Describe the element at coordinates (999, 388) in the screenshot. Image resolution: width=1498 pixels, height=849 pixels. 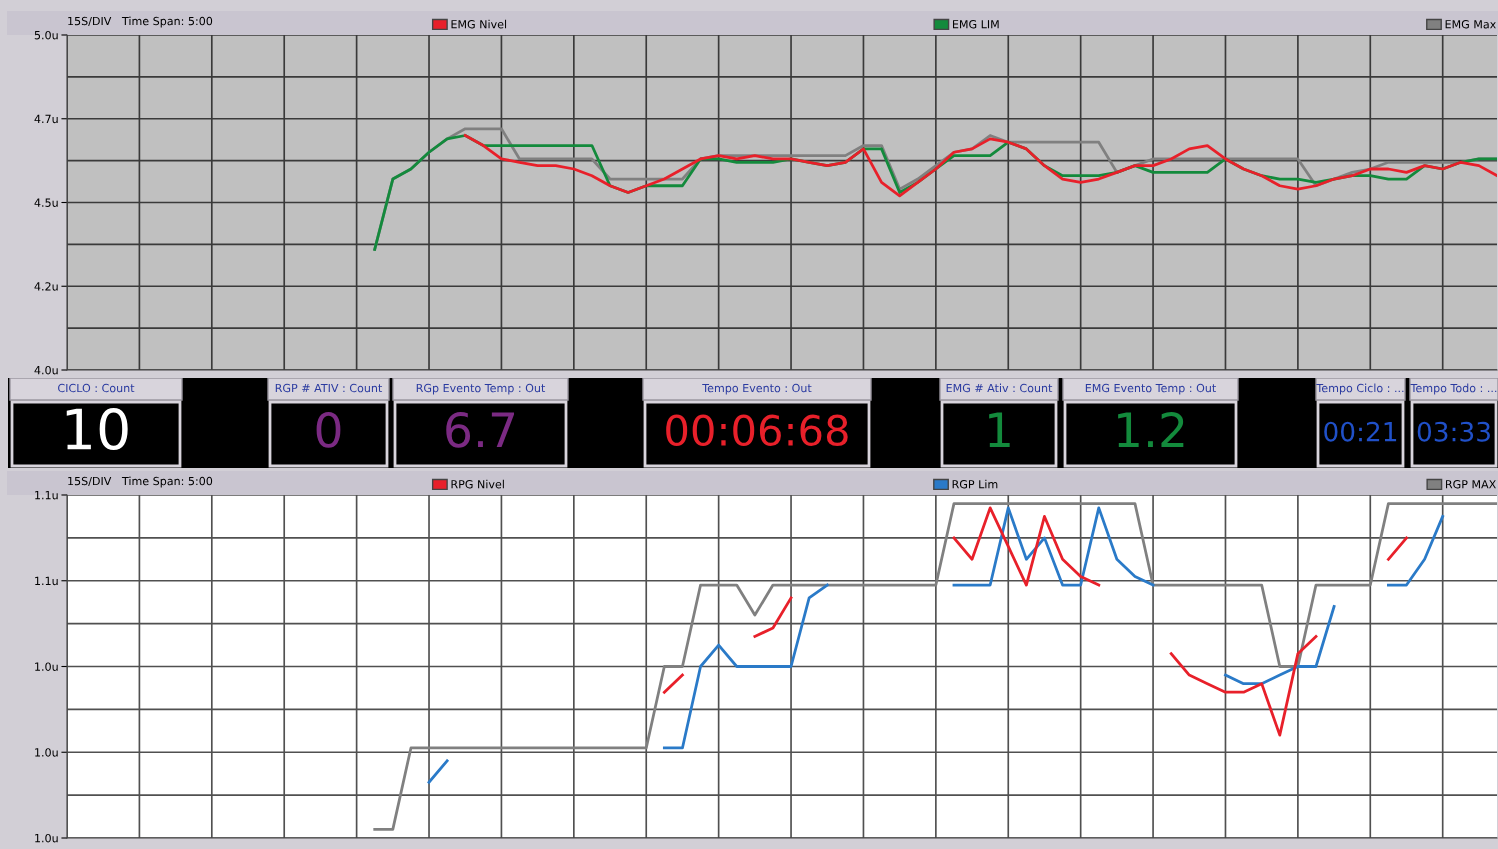
I see `text: EMG # Ativ : Count` at that location.